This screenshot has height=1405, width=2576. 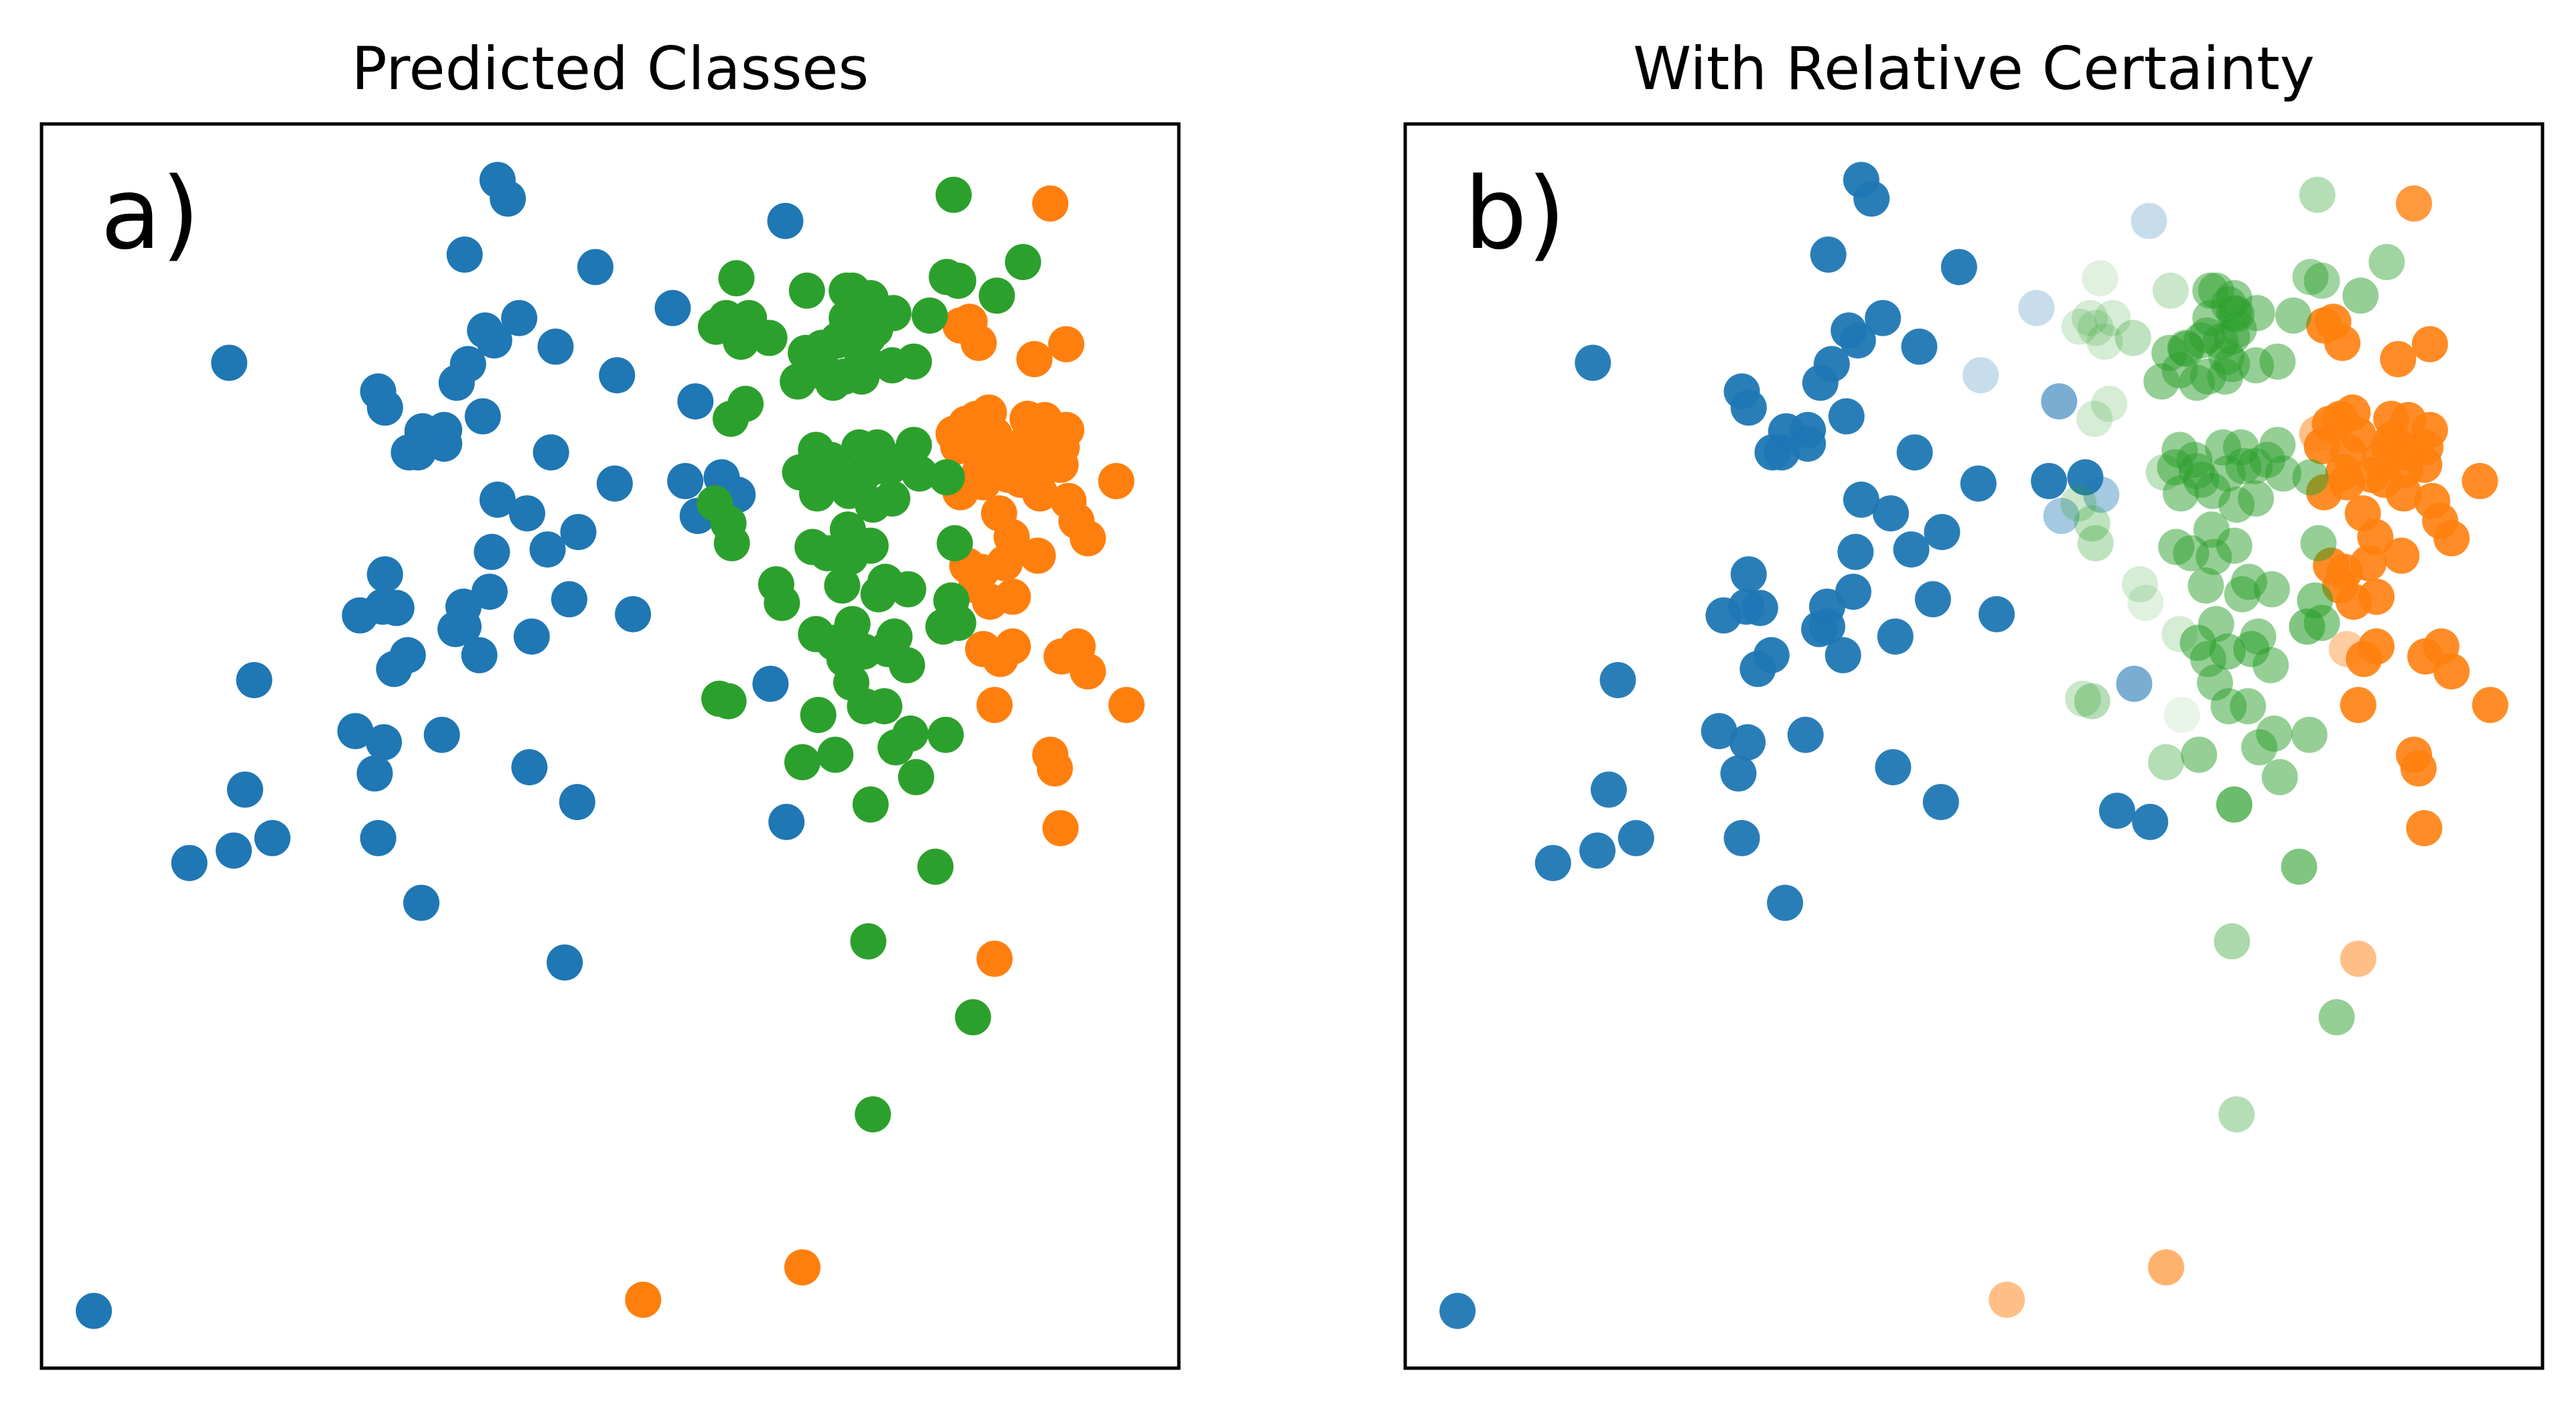 What do you see at coordinates (1974, 68) in the screenshot?
I see `panel-b-title: With Relative Certainty` at bounding box center [1974, 68].